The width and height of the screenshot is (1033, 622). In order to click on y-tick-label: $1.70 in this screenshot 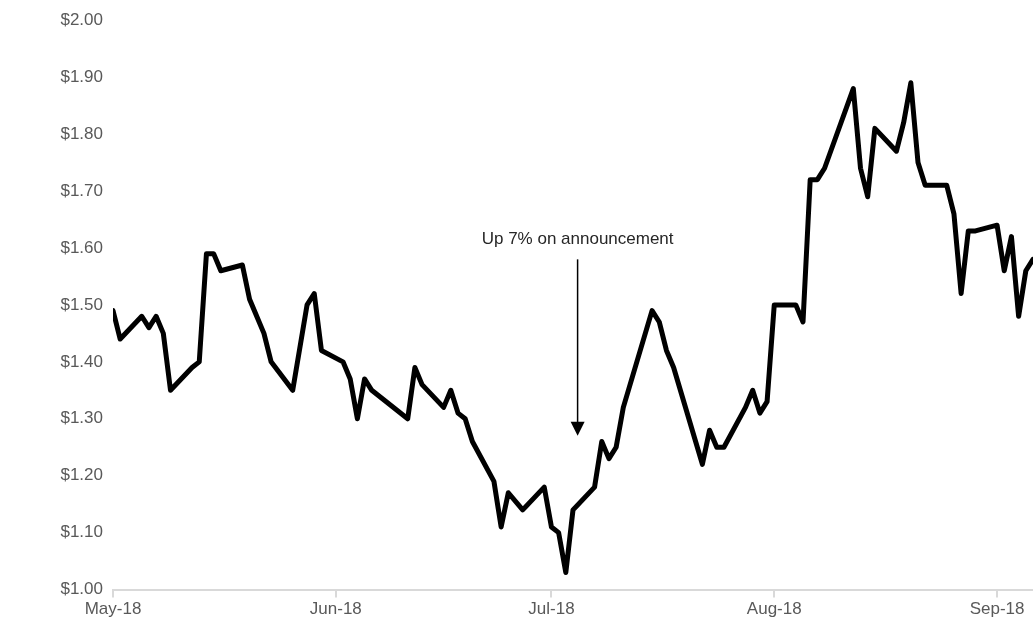, I will do `click(81, 190)`.